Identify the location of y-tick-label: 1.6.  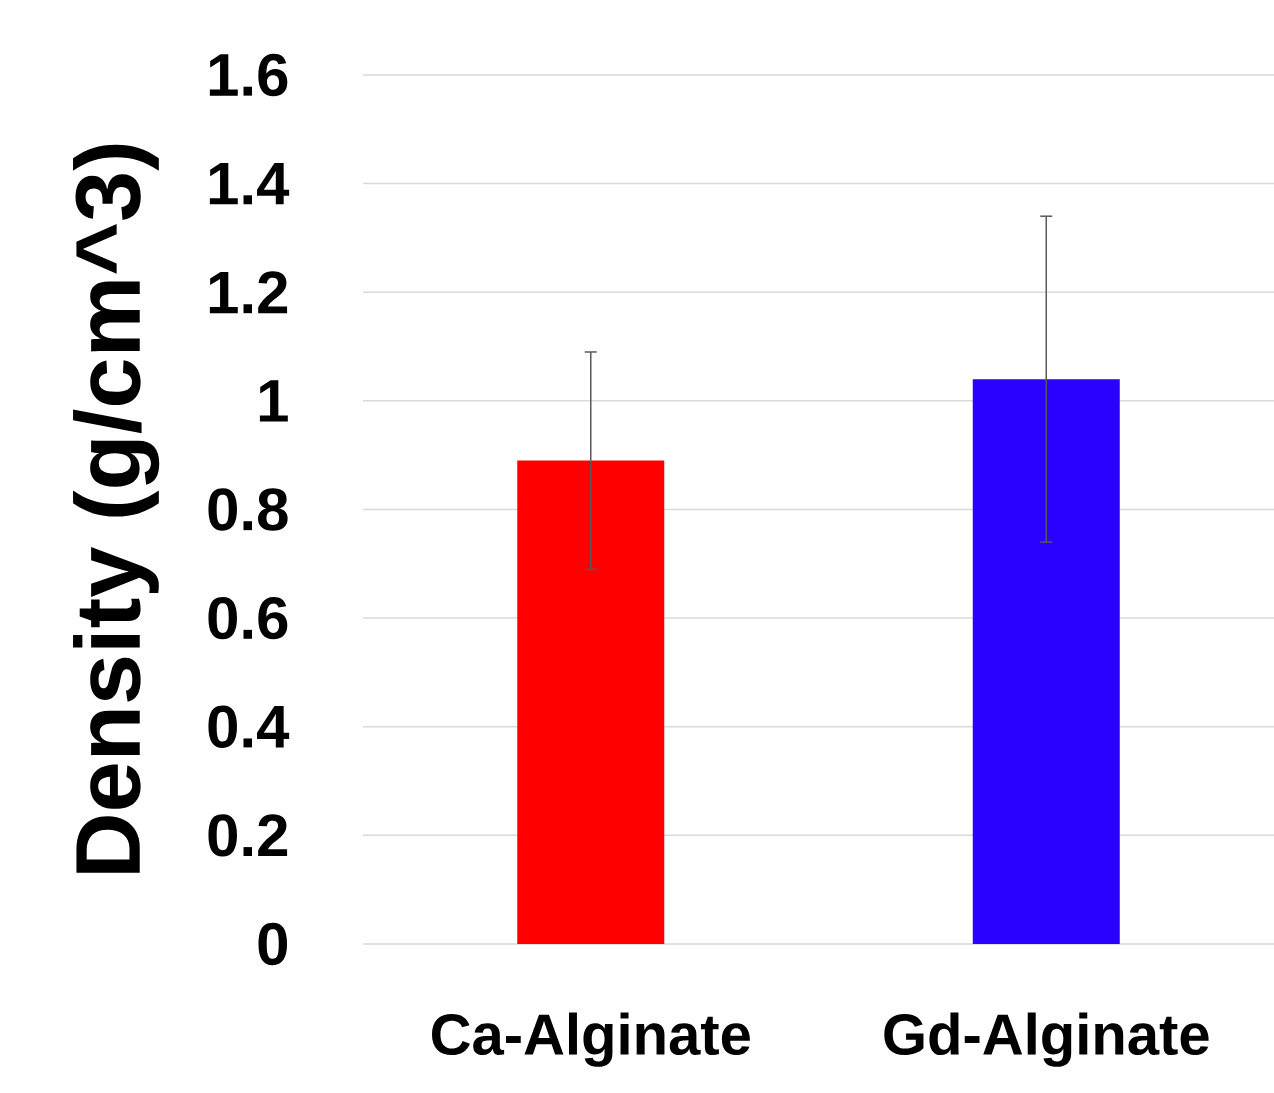
(248, 75).